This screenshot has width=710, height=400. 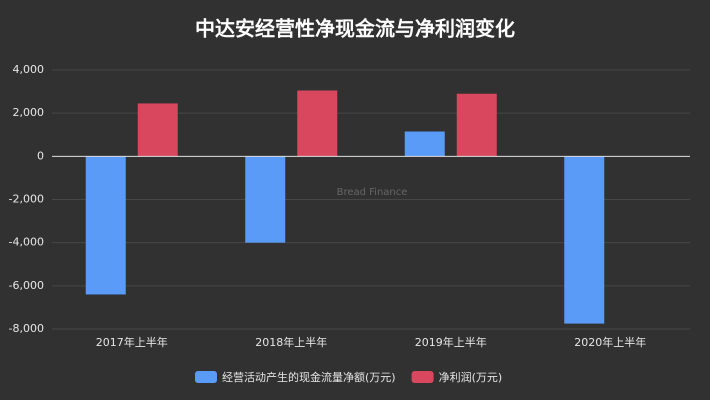 What do you see at coordinates (26, 242) in the screenshot?
I see `y-tick-label: -4,000` at bounding box center [26, 242].